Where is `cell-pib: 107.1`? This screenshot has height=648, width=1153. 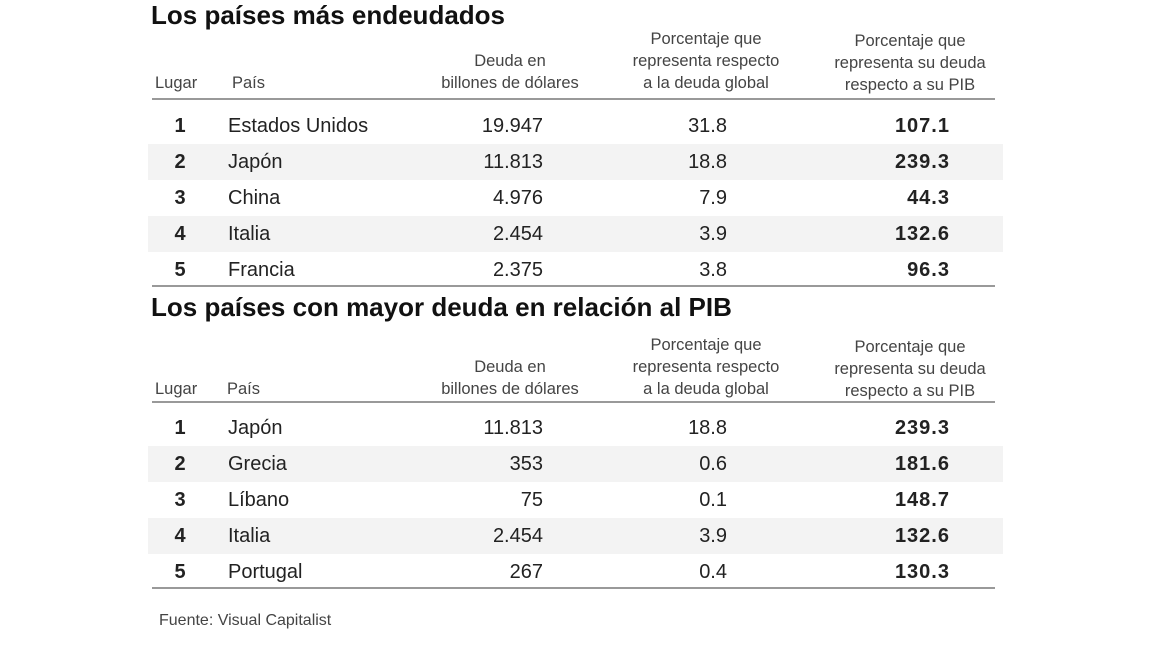
cell-pib: 107.1 is located at coordinates (922, 126).